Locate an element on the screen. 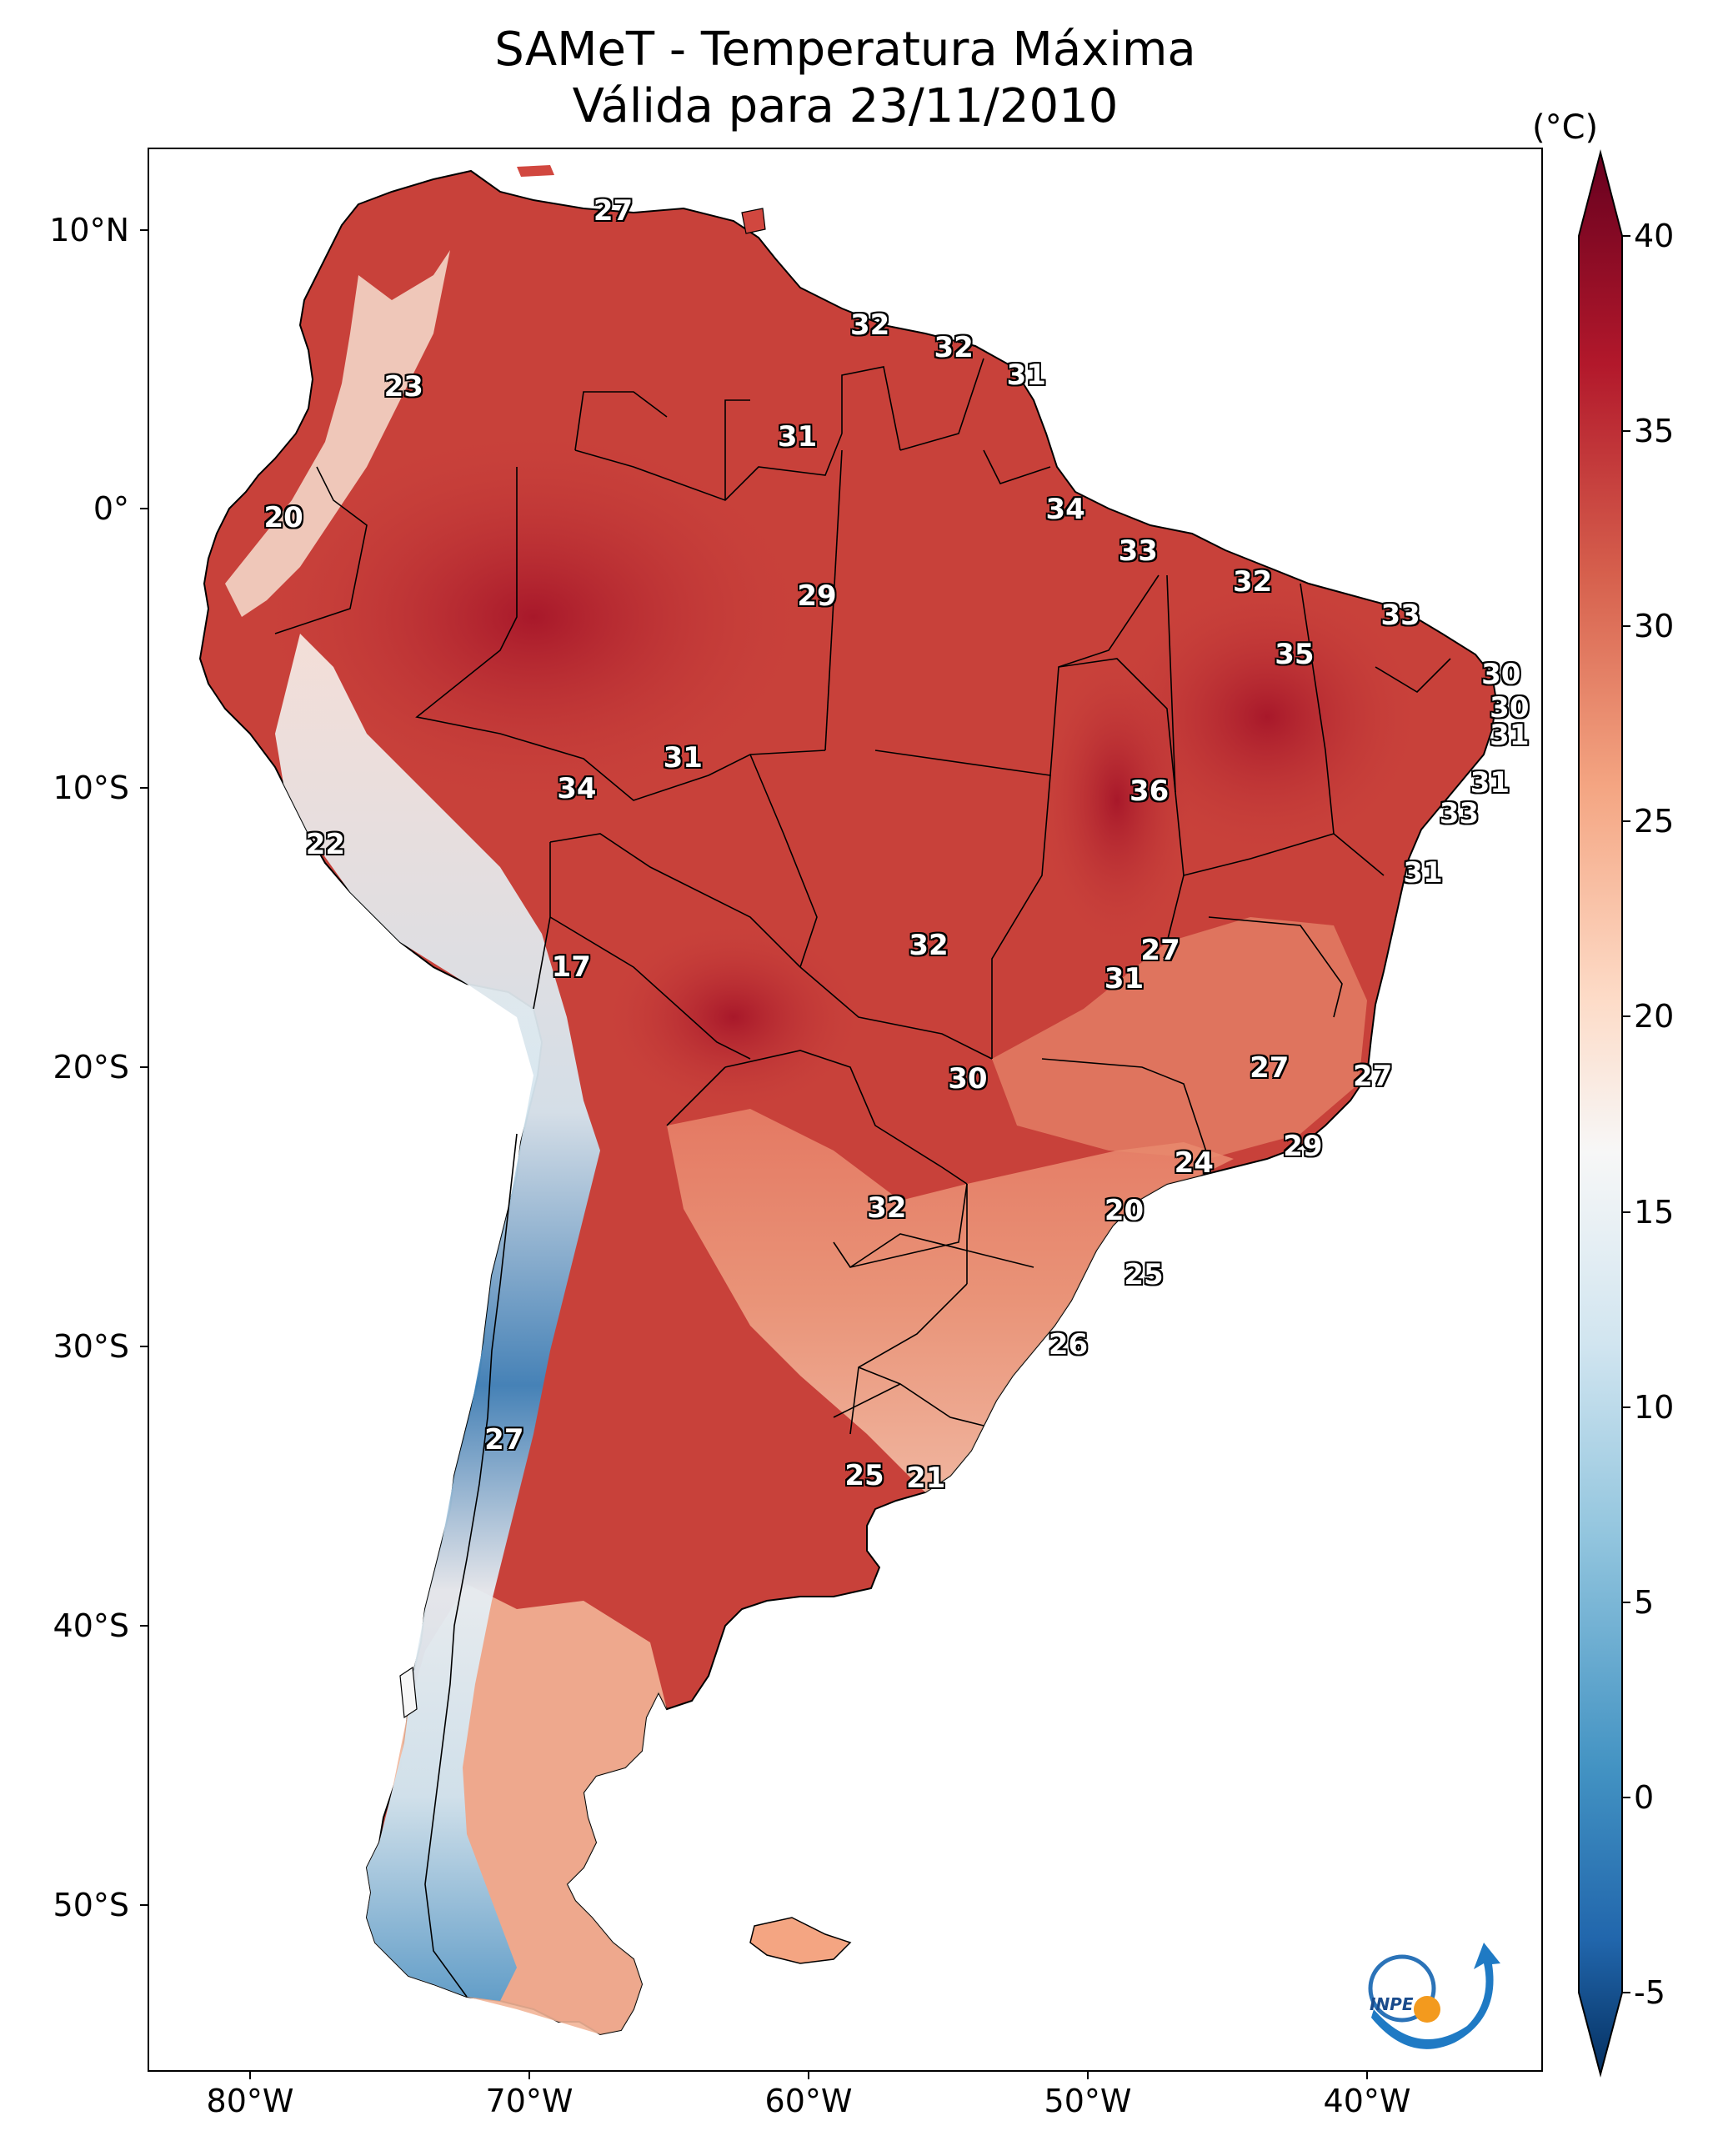 This screenshot has width=1723, height=2156. temperature-value-label: 23 is located at coordinates (403, 386).